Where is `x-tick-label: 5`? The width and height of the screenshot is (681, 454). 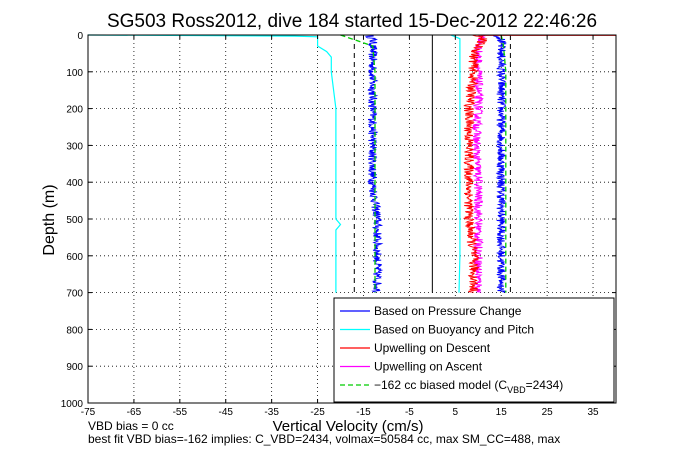
x-tick-label: 5 is located at coordinates (456, 412).